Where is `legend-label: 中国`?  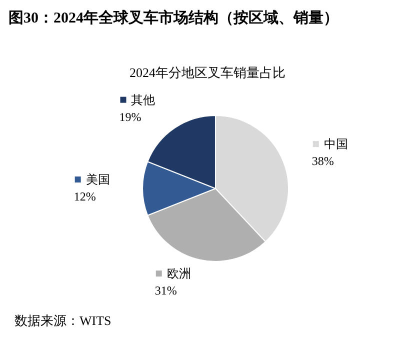 legend-label: 中国 is located at coordinates (336, 144).